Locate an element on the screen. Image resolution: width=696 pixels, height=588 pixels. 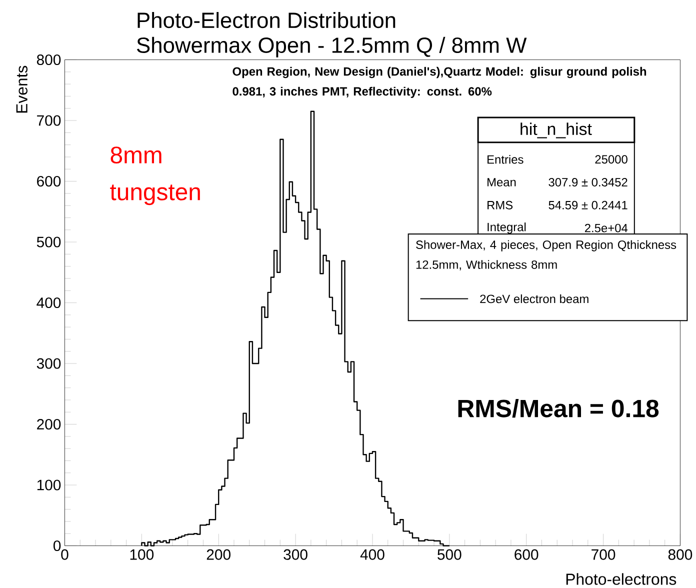
y-tick-label: 400 is located at coordinates (48, 302).